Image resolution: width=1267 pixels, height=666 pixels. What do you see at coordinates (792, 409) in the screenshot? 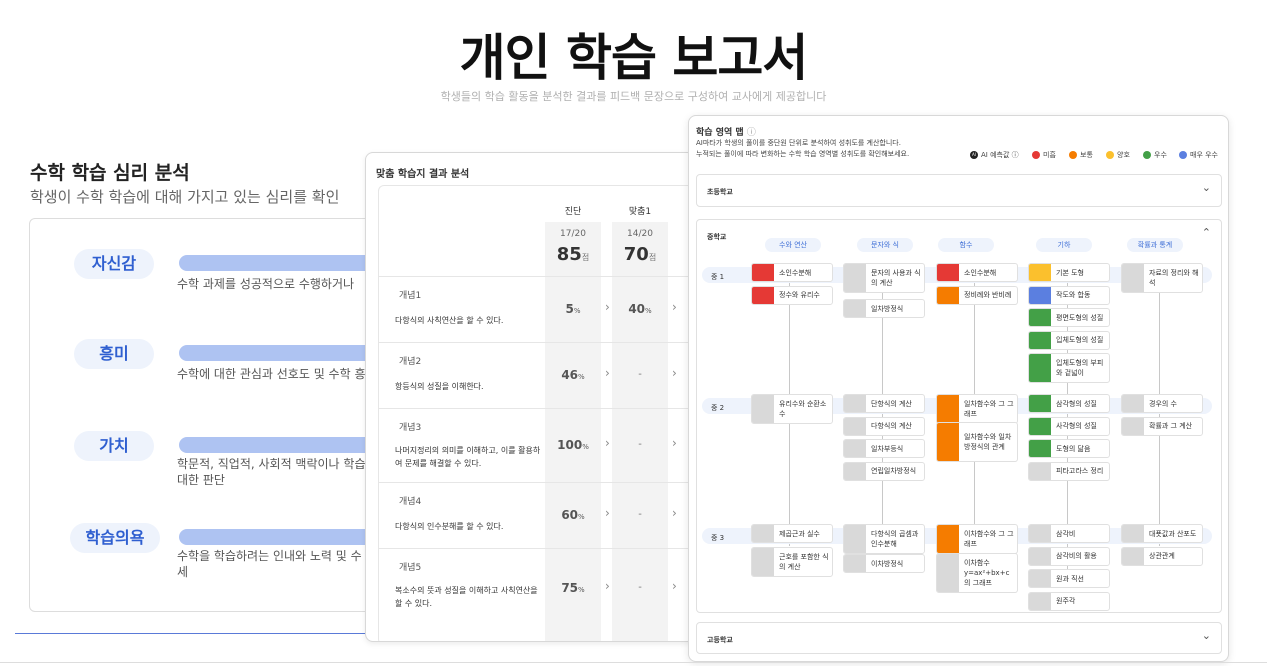
I see `map-node: 유리수와 순환소수` at bounding box center [792, 409].